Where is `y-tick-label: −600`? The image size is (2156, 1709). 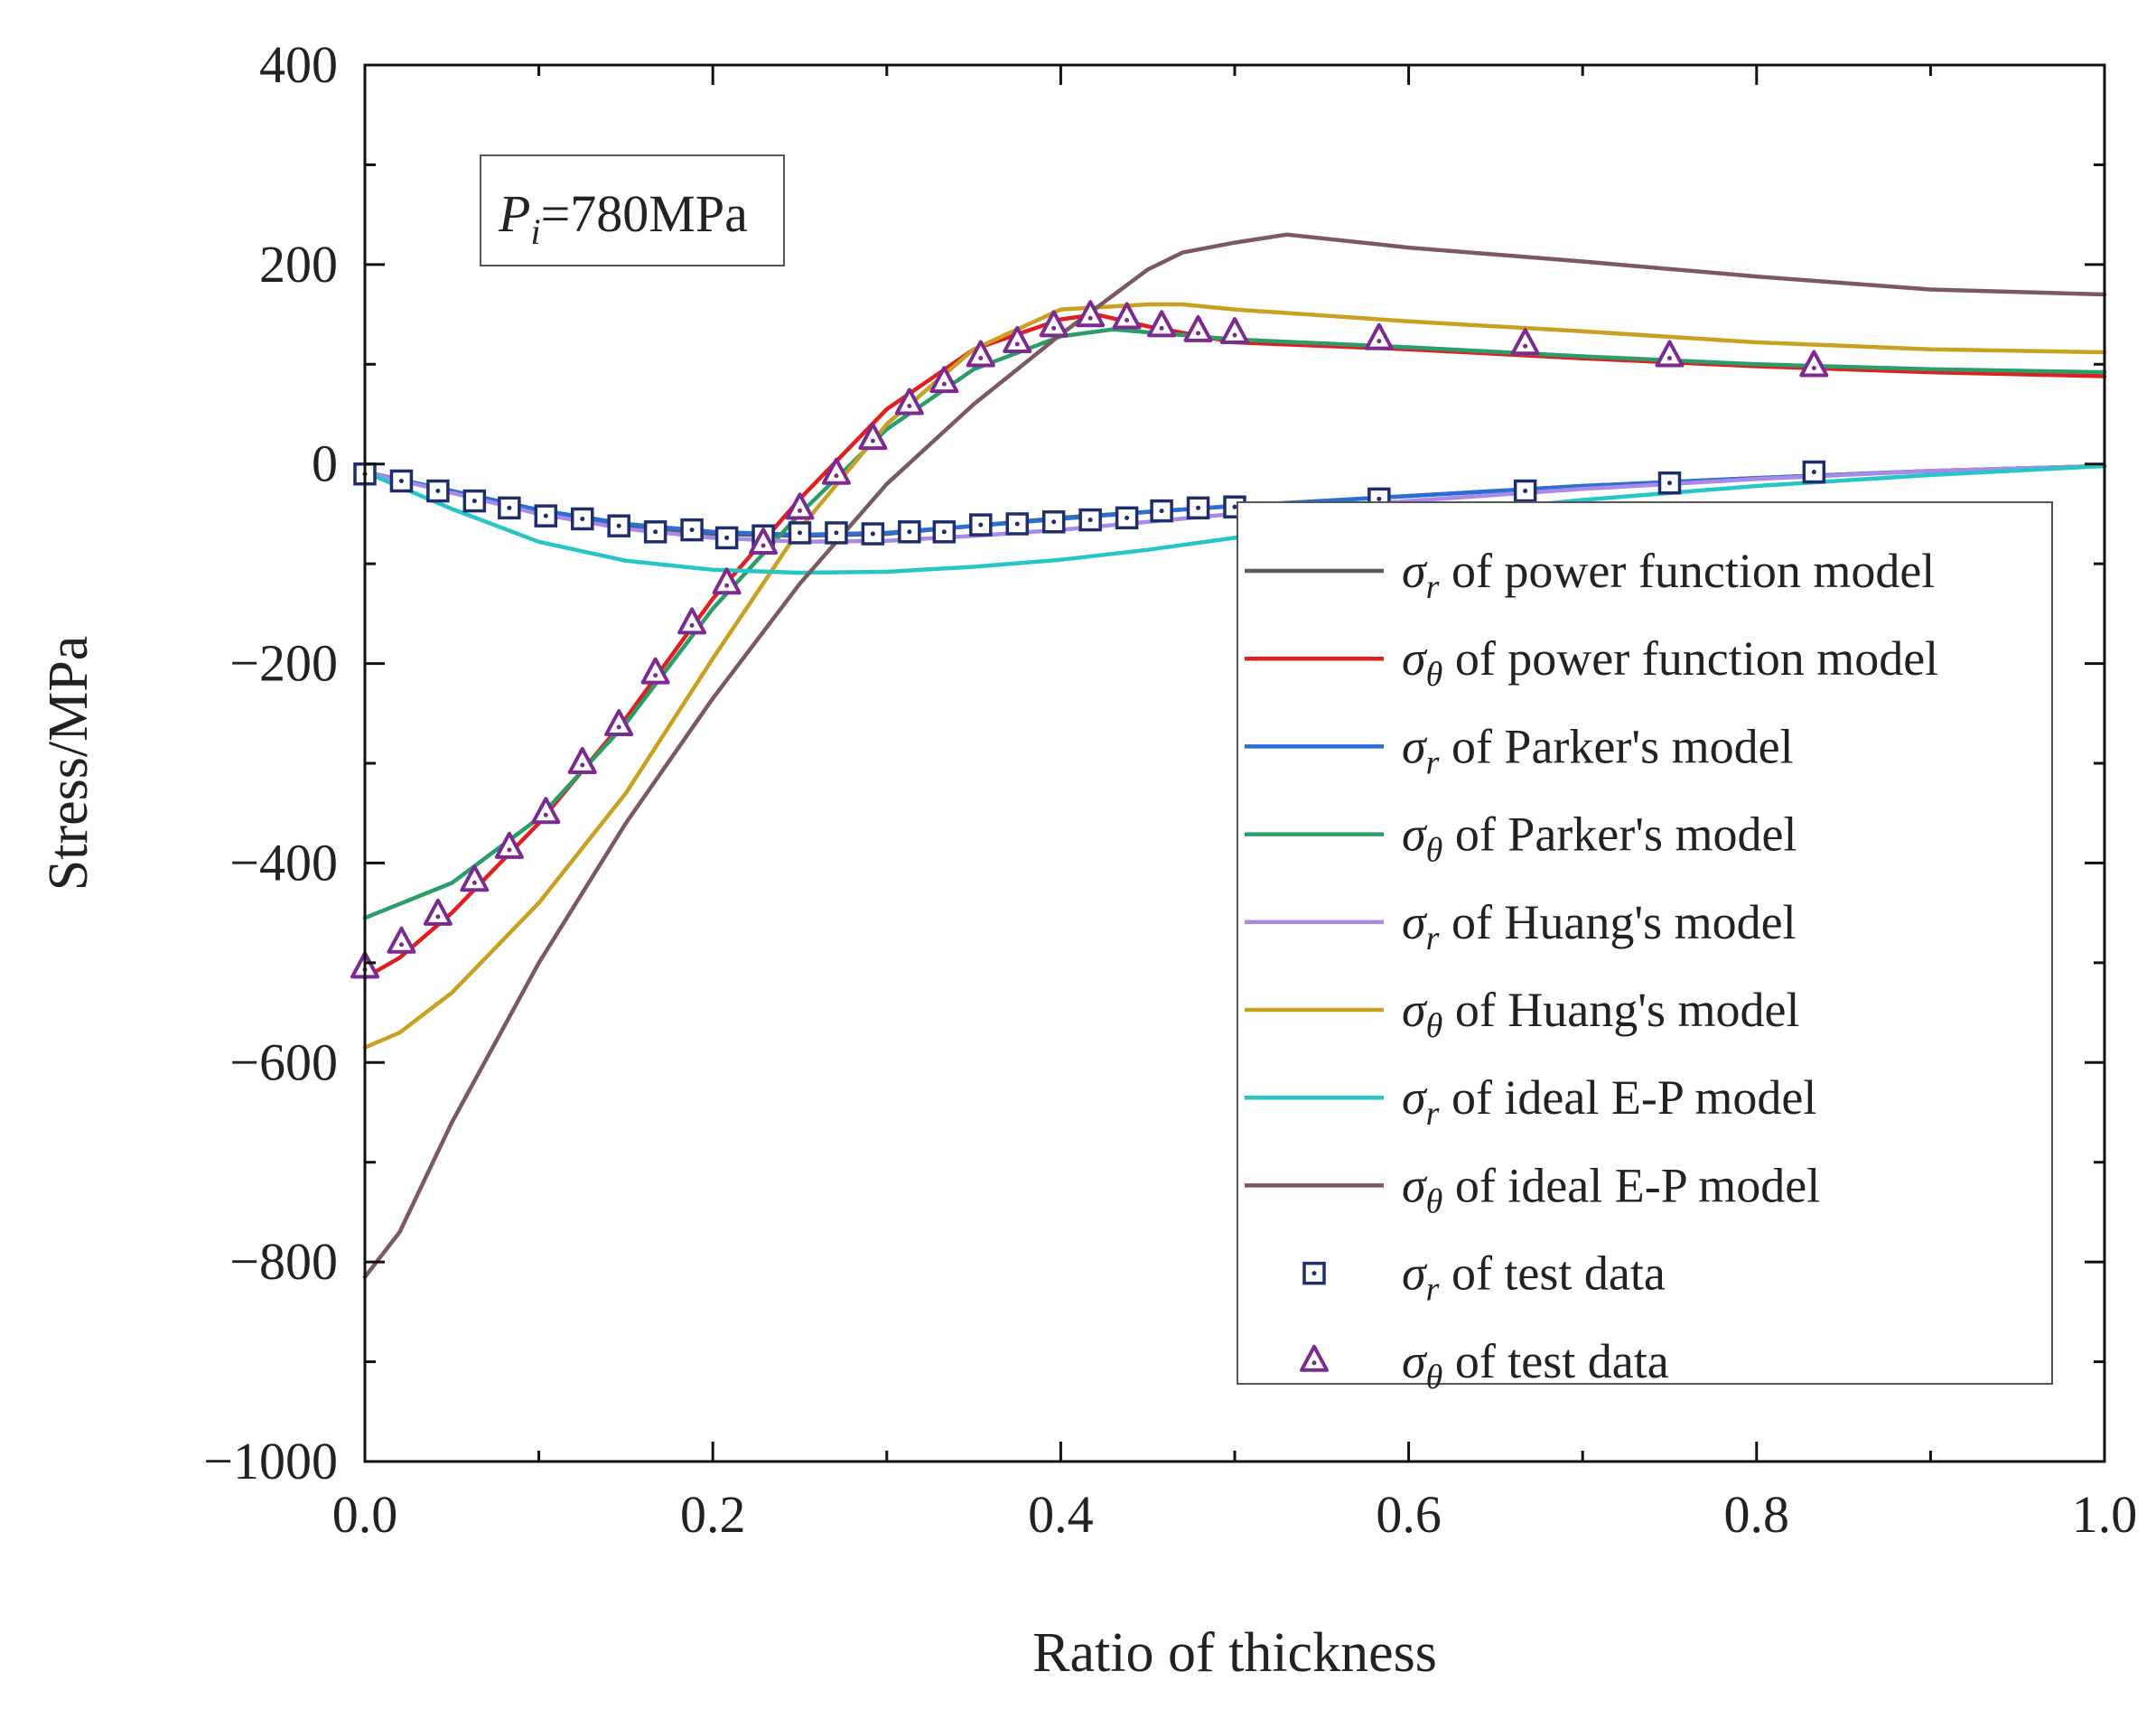 y-tick-label: −600 is located at coordinates (283, 1061).